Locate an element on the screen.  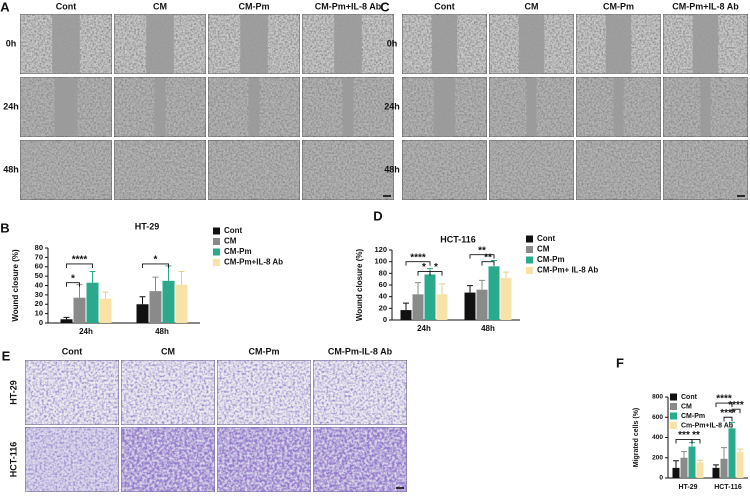
row-label: 0h is located at coordinates (392, 43).